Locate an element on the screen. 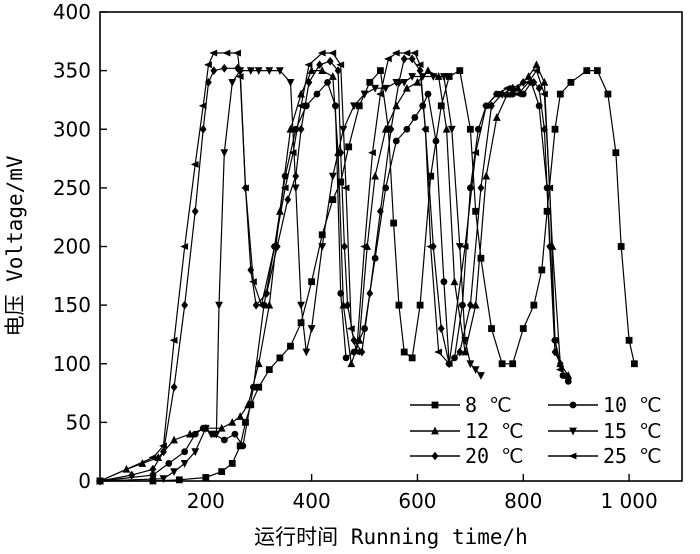 The width and height of the screenshot is (700, 554). y-tick-label: 250 is located at coordinates (72, 188).